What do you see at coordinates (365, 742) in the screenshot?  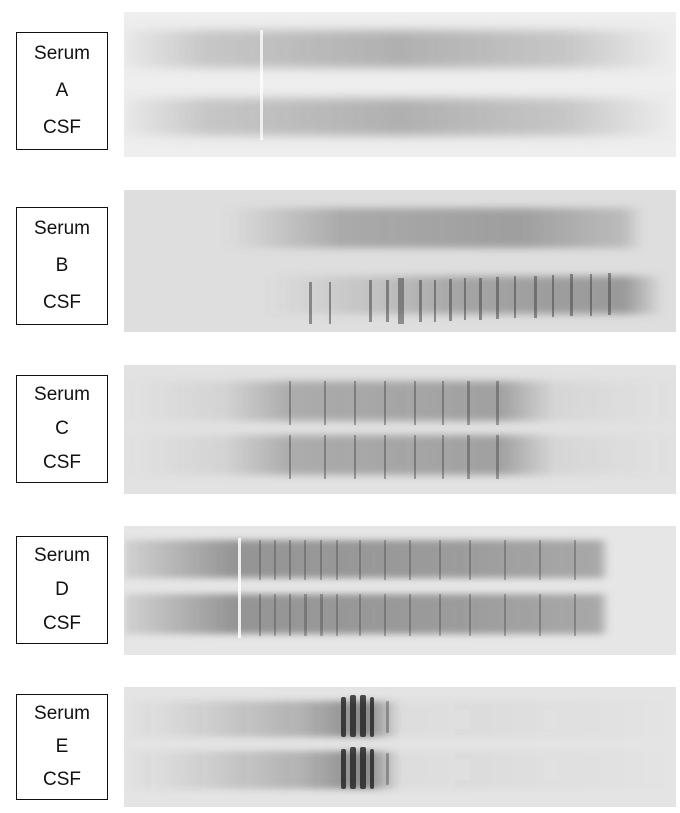 I see `monoclonal-bands` at bounding box center [365, 742].